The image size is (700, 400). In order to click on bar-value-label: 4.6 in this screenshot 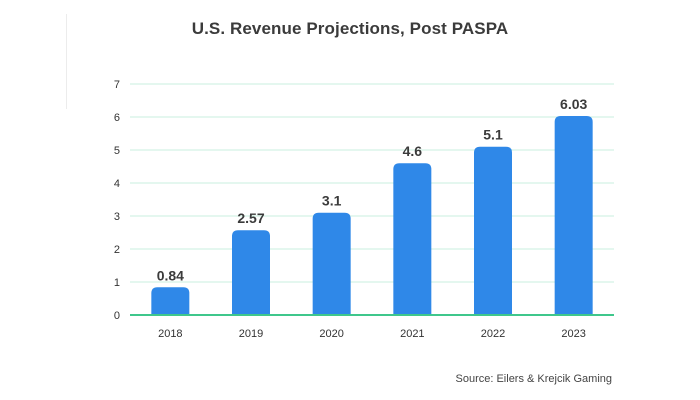, I will do `click(413, 151)`.